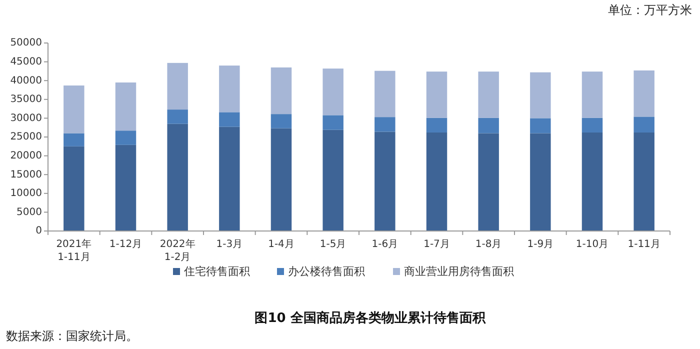  Describe the element at coordinates (644, 244) in the screenshot. I see `x-tick-label: 1-11月` at that location.